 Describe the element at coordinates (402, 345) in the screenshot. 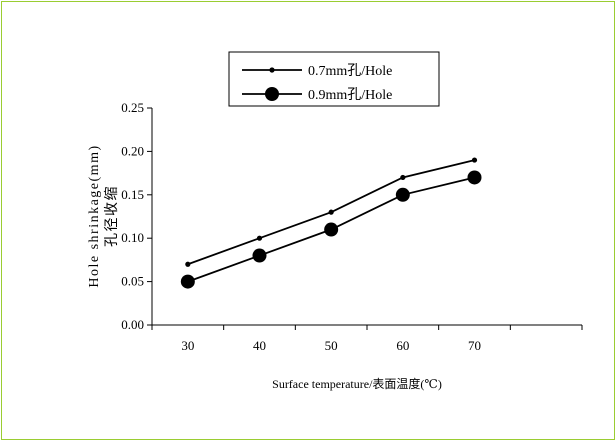

I see `x-tick-label: 60` at that location.